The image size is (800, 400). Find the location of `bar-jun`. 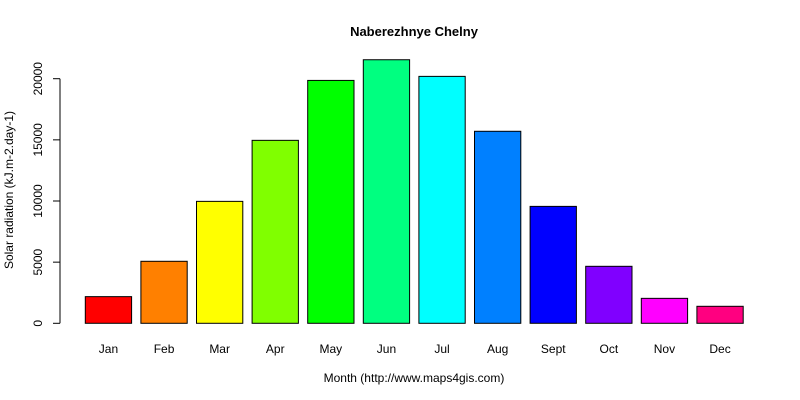

bar-jun is located at coordinates (386, 191).